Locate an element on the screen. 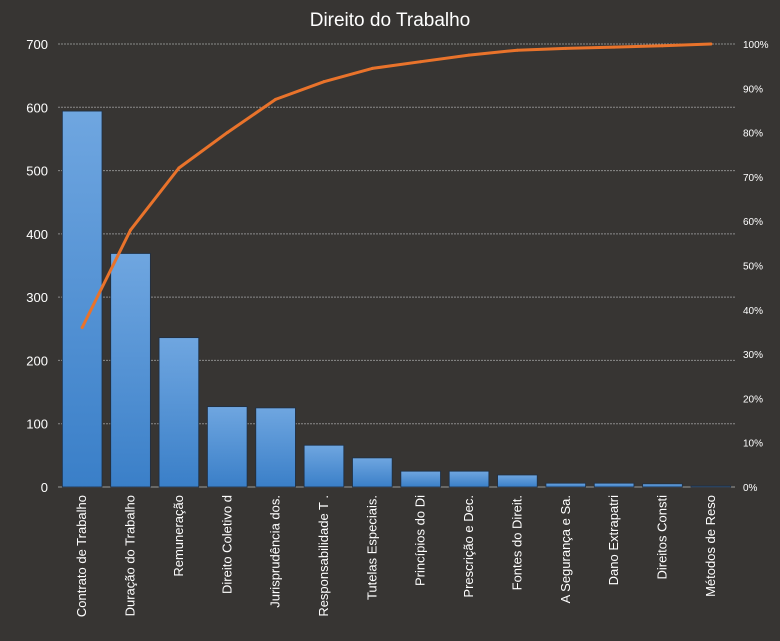  x-tick-label: Tutelas Especiais. is located at coordinates (371, 547).